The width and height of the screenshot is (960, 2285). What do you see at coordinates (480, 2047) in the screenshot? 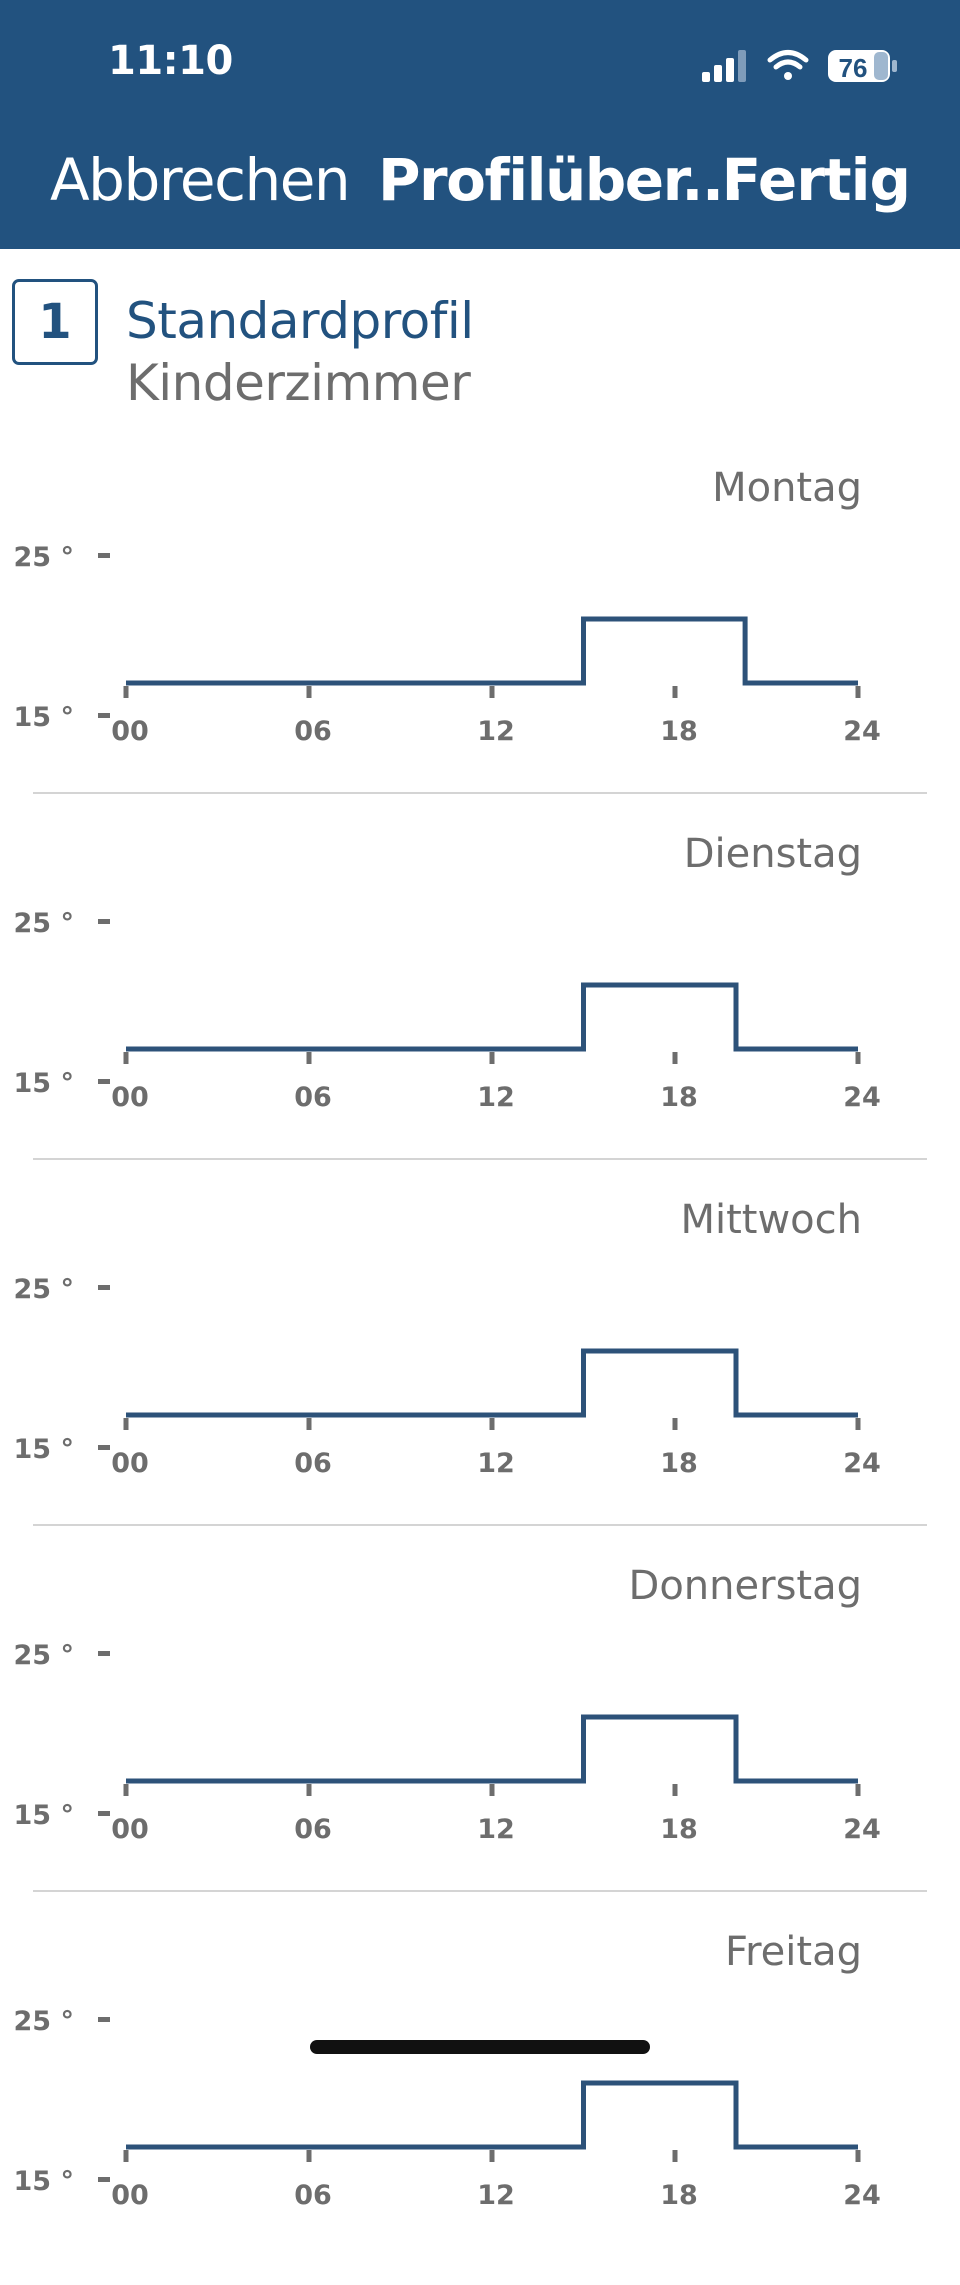
I see `home-indicator` at bounding box center [480, 2047].